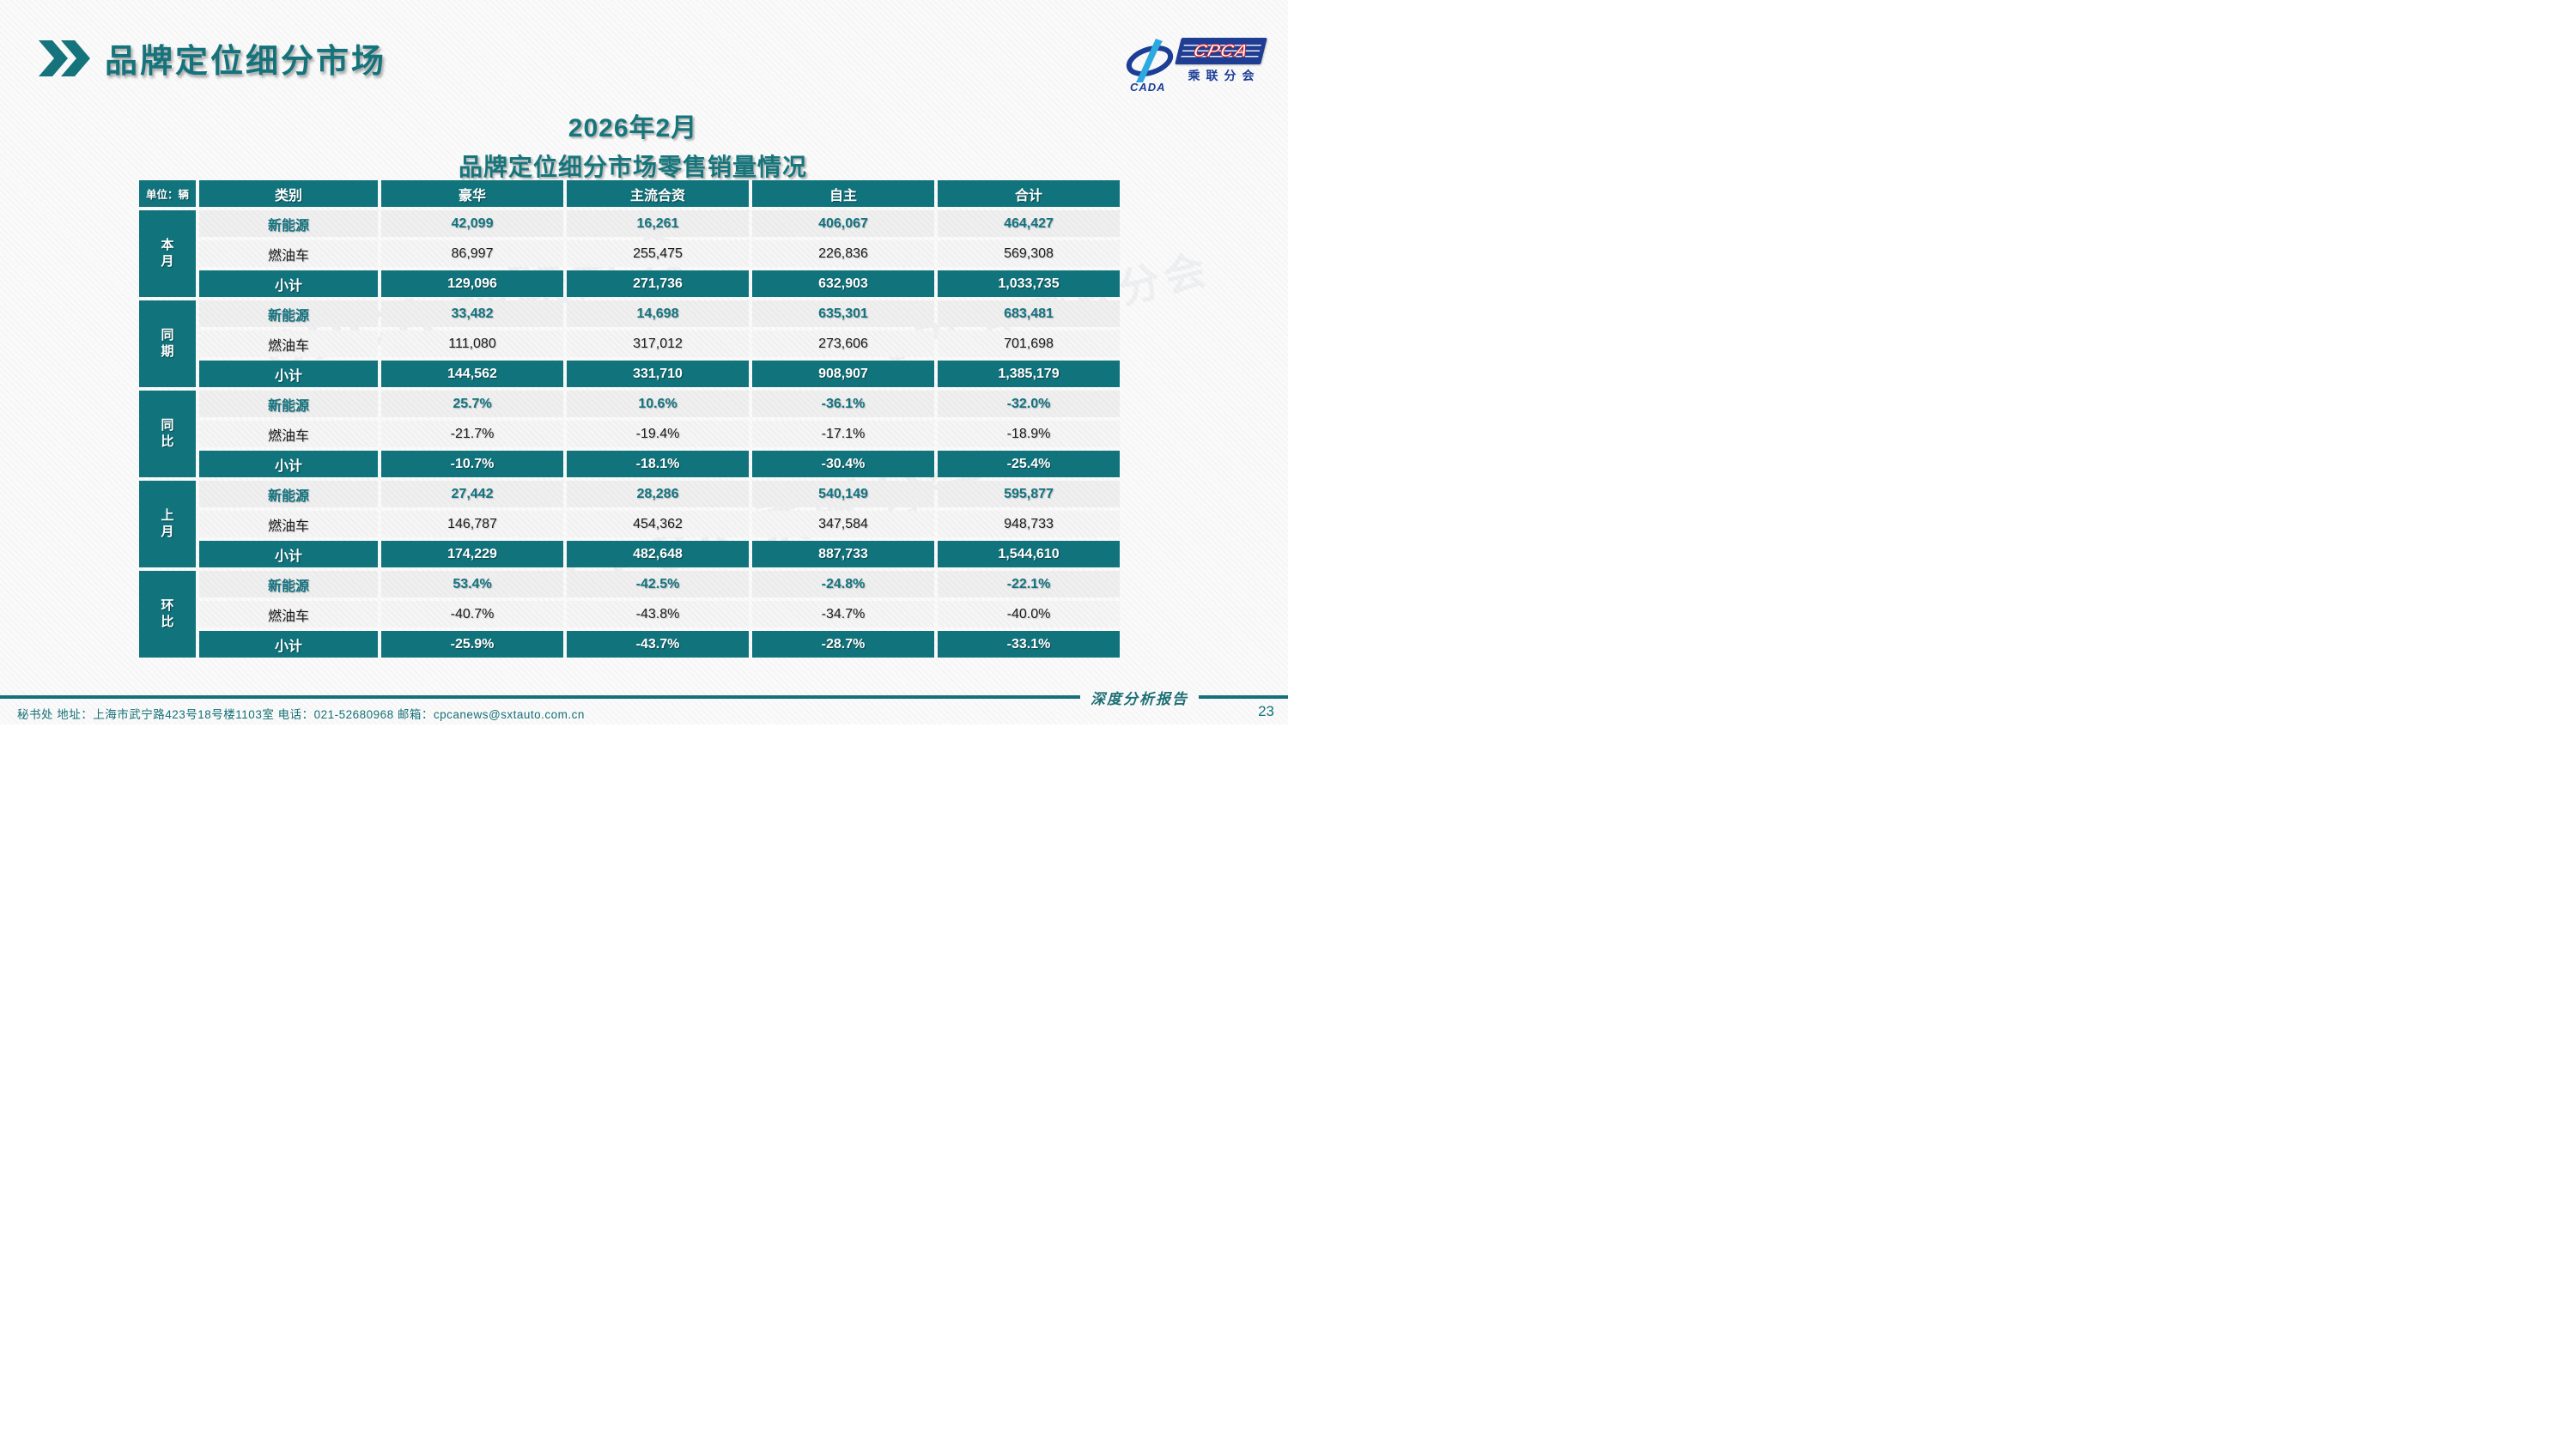 Image resolution: width=2576 pixels, height=1449 pixels. I want to click on table-cell: 1,033,735, so click(1029, 283).